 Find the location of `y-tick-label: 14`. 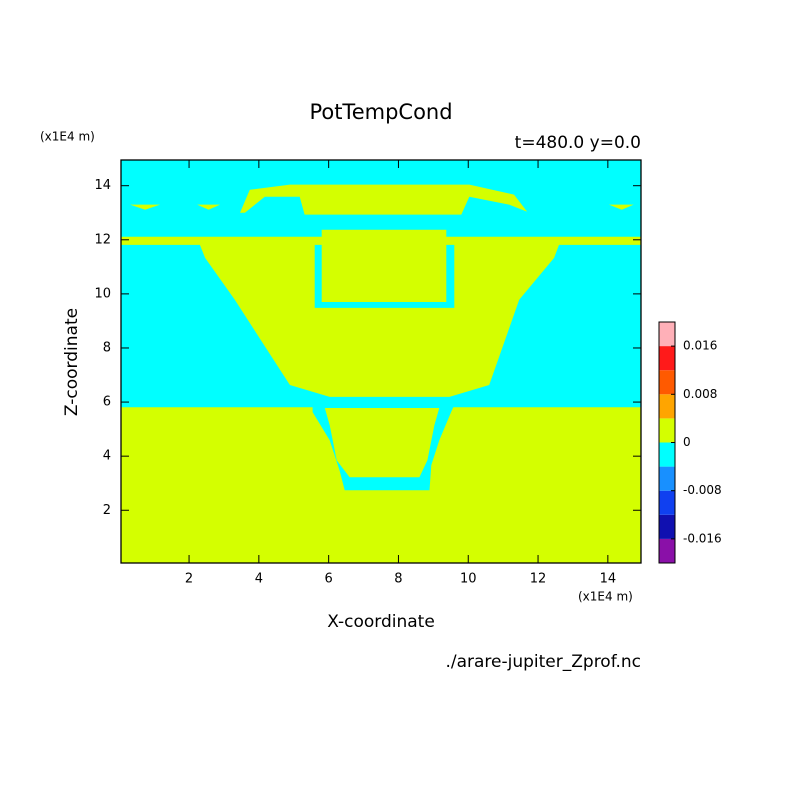

y-tick-label: 14 is located at coordinates (102, 185).